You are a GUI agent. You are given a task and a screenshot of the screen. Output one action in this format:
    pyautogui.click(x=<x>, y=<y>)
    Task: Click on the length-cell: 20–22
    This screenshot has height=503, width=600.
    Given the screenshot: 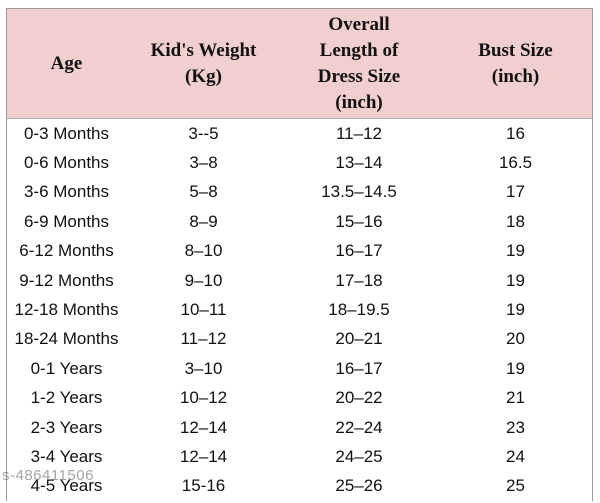 What is the action you would take?
    pyautogui.click(x=359, y=398)
    